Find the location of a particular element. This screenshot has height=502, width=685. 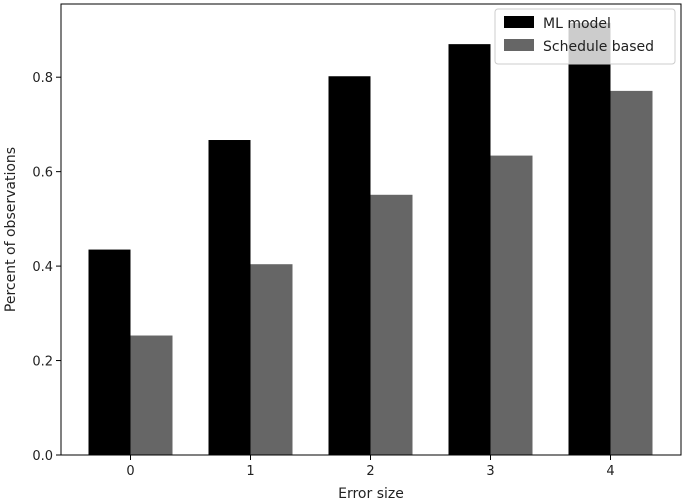

legend-swatch-ml-model is located at coordinates (519, 22).